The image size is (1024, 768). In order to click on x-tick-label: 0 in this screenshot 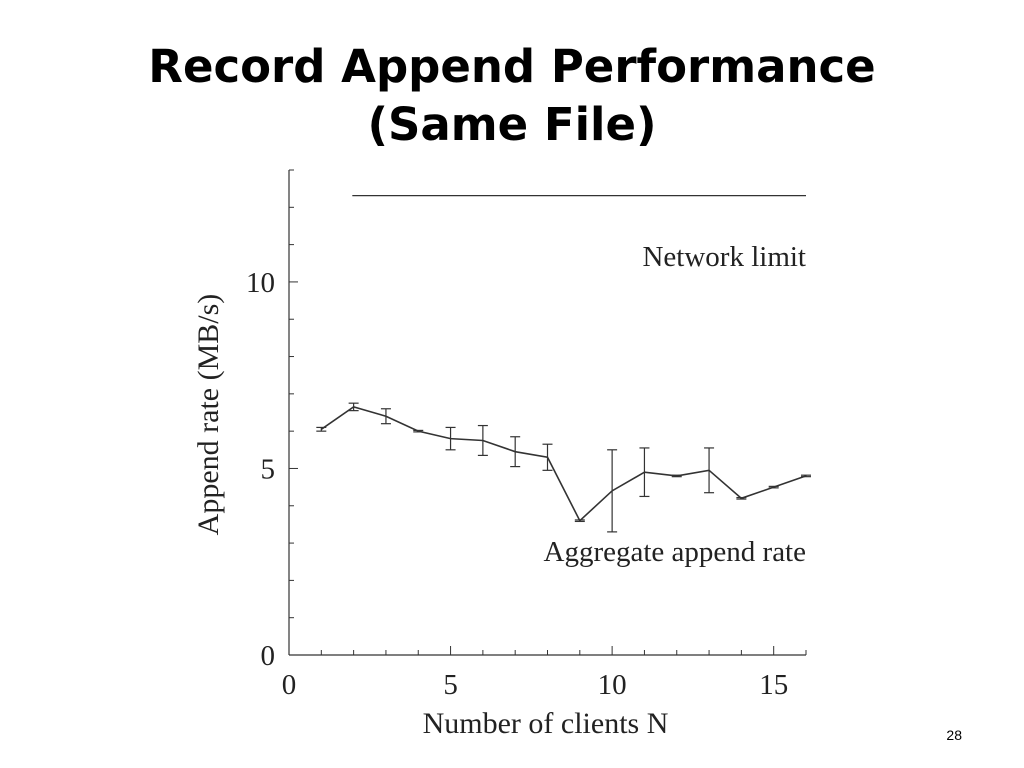, I will do `click(289, 685)`.